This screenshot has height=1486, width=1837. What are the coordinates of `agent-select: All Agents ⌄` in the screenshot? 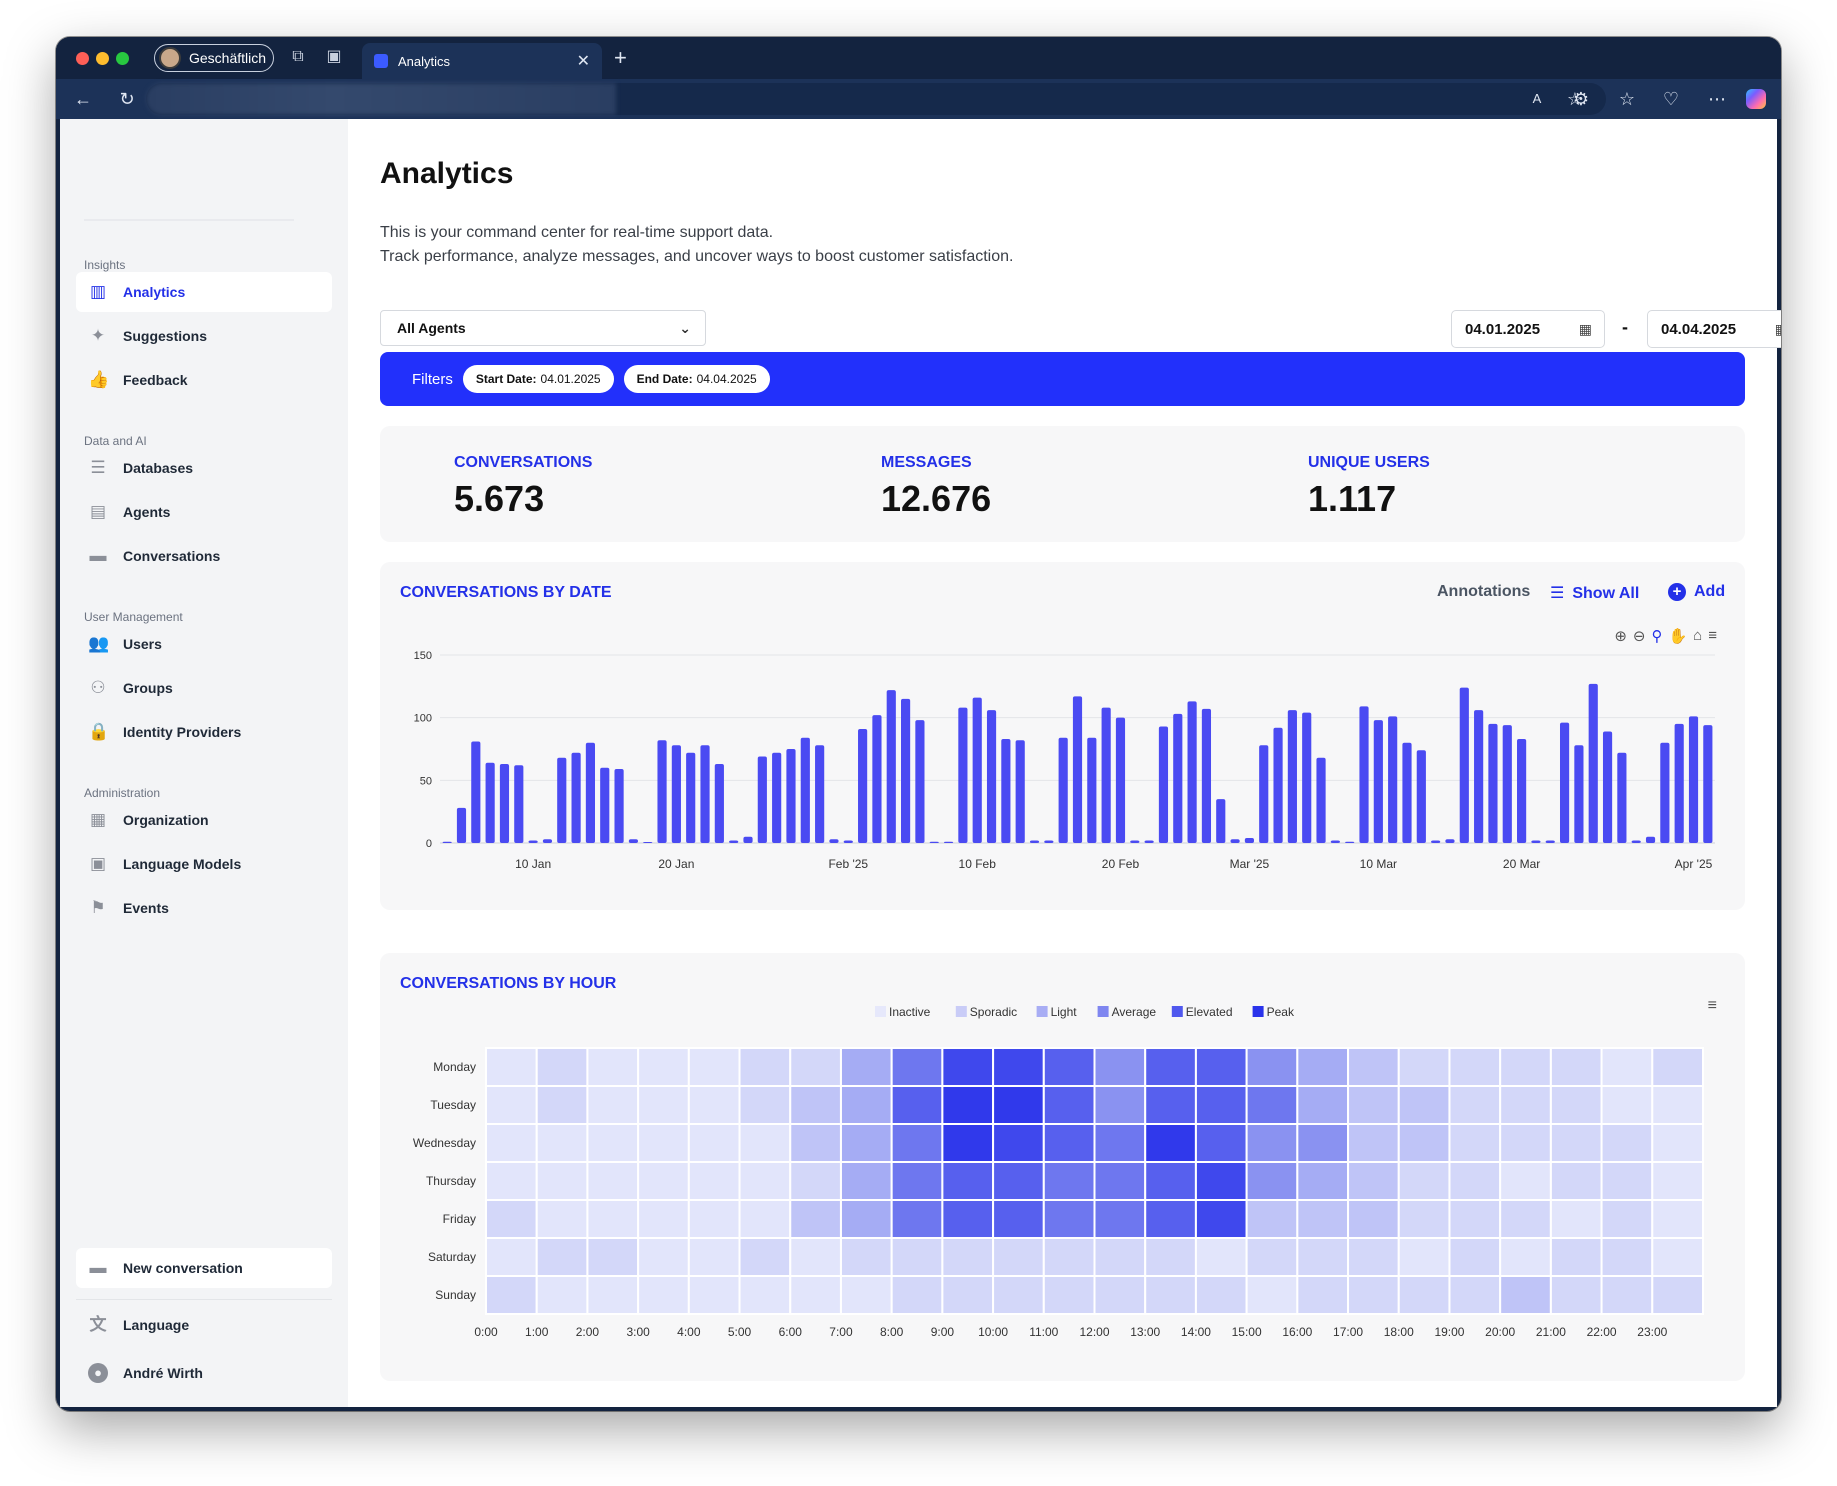 It's located at (543, 328).